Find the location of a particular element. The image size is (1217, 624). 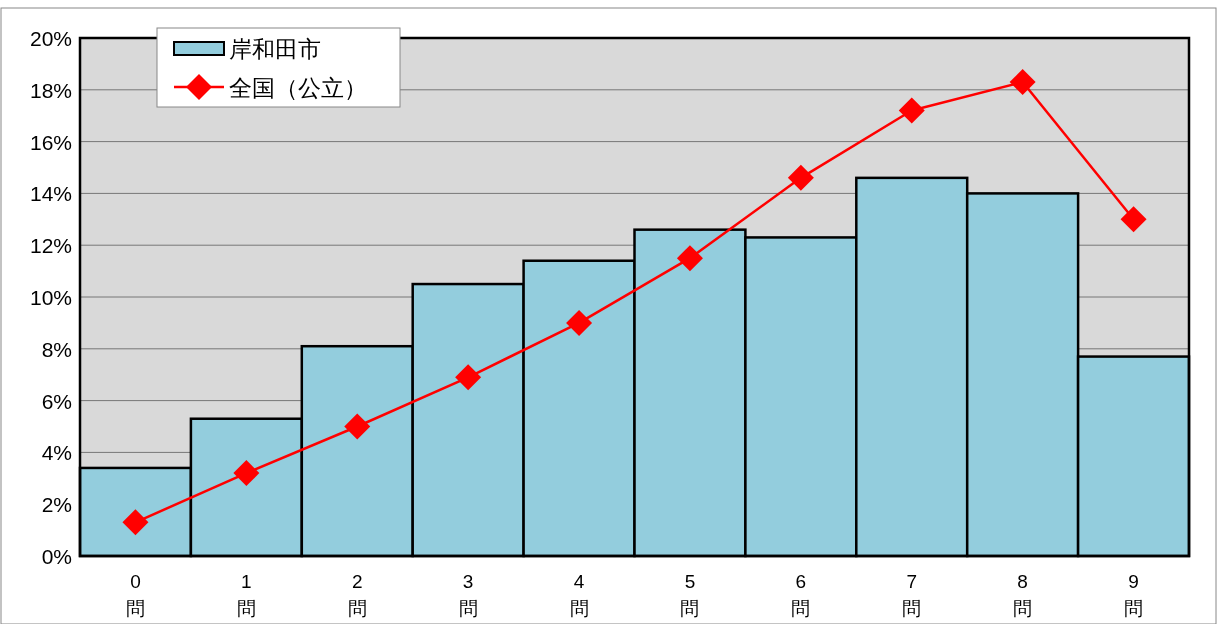

legend-label: 岸和田市 is located at coordinates (275, 49).